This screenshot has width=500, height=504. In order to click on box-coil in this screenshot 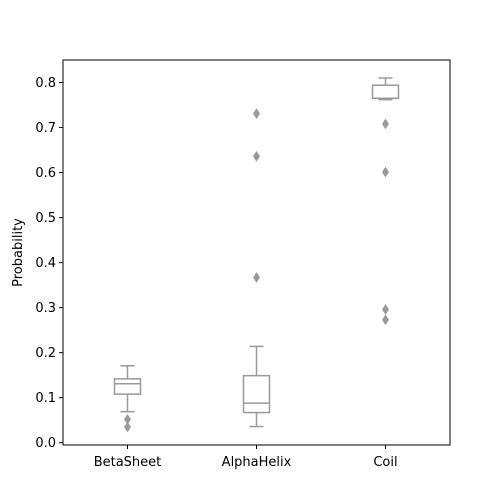, I will do `click(385, 201)`.